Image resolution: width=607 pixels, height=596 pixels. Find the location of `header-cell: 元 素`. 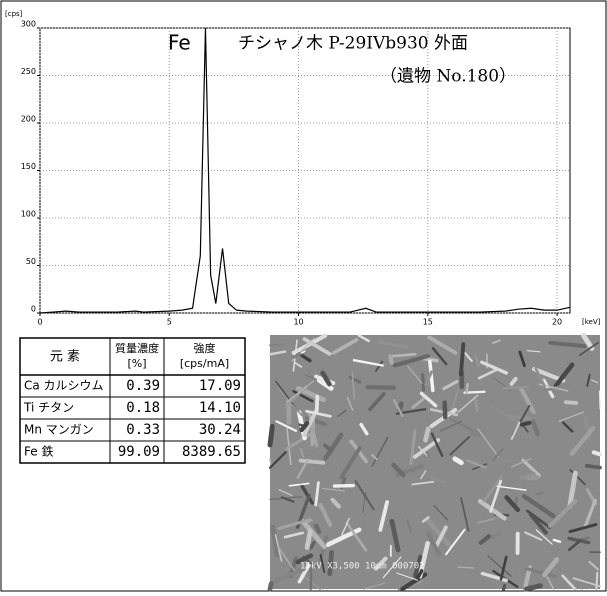

header-cell: 元 素 is located at coordinates (65, 357).